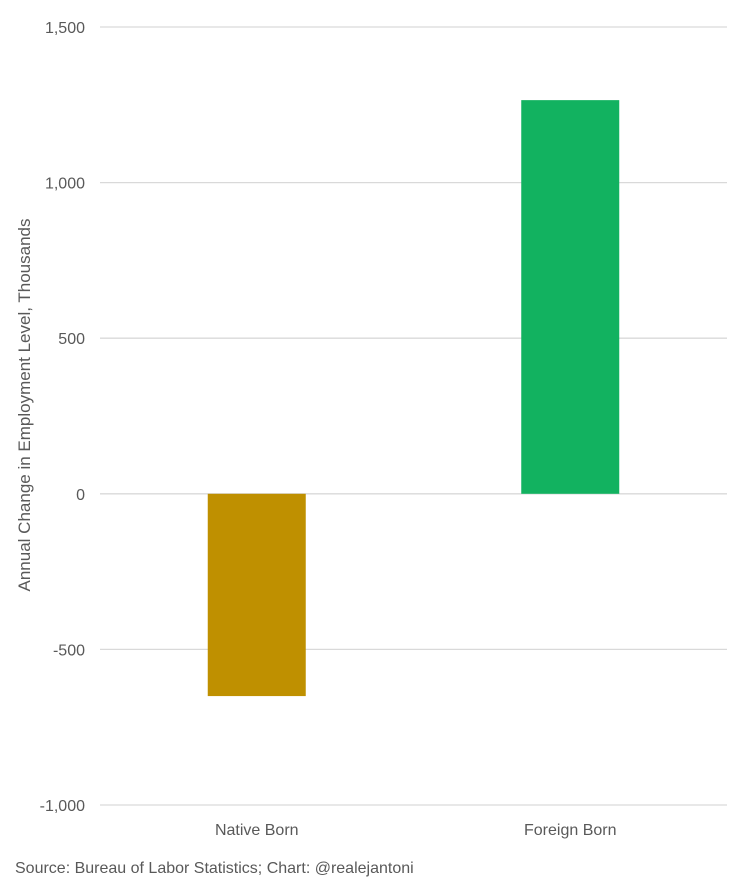  What do you see at coordinates (80, 495) in the screenshot?
I see `y-tick-label: 0` at bounding box center [80, 495].